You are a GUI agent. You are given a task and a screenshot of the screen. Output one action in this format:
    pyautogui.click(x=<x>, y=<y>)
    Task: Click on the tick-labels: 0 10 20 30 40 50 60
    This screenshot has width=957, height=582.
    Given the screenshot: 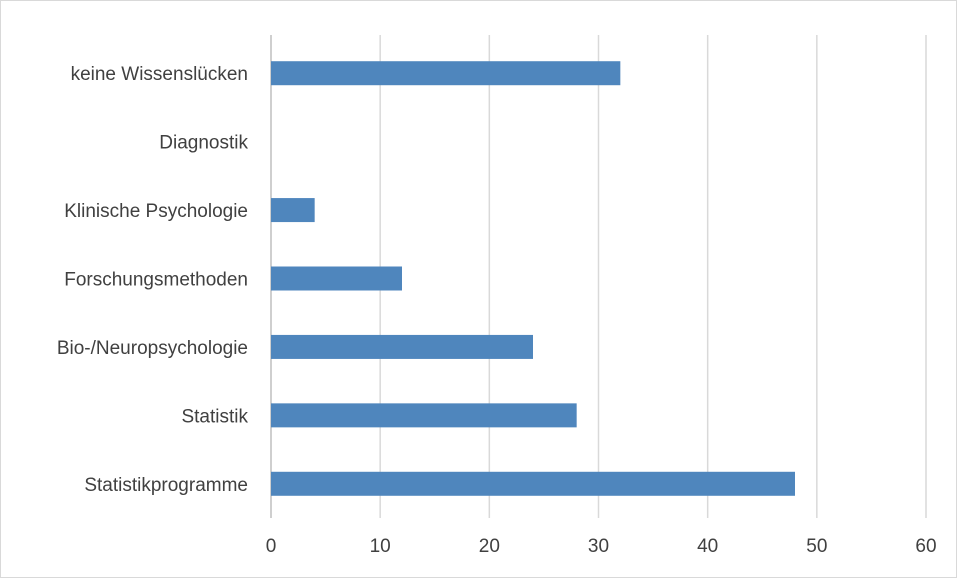 What is the action you would take?
    pyautogui.click(x=601, y=546)
    